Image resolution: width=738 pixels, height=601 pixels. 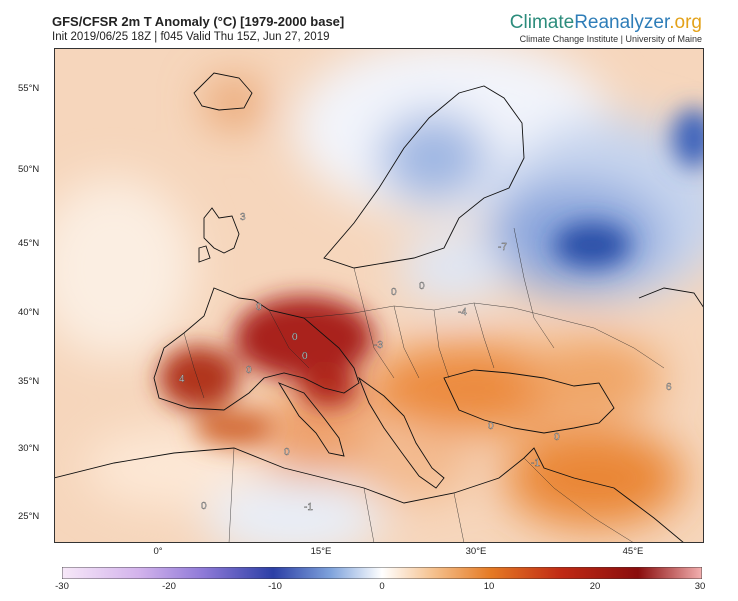 I want to click on lat-label-35: 35°N, so click(x=29, y=381).